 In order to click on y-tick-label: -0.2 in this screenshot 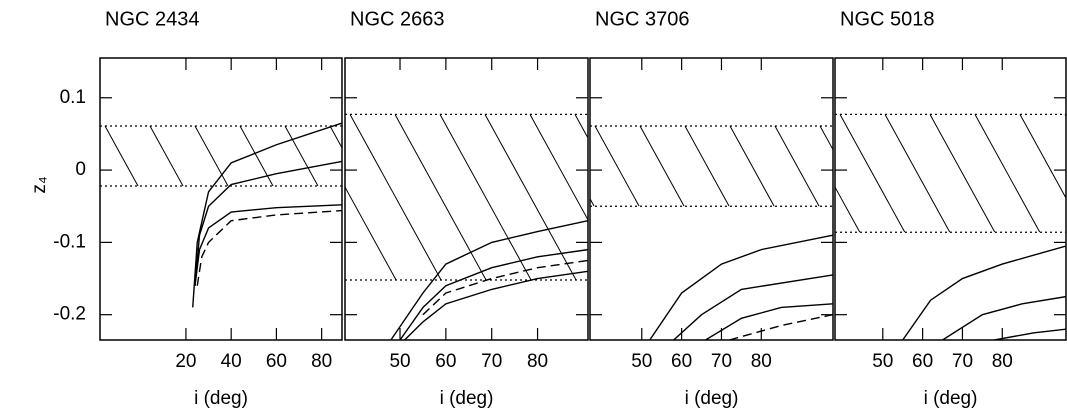, I will do `click(69, 314)`.